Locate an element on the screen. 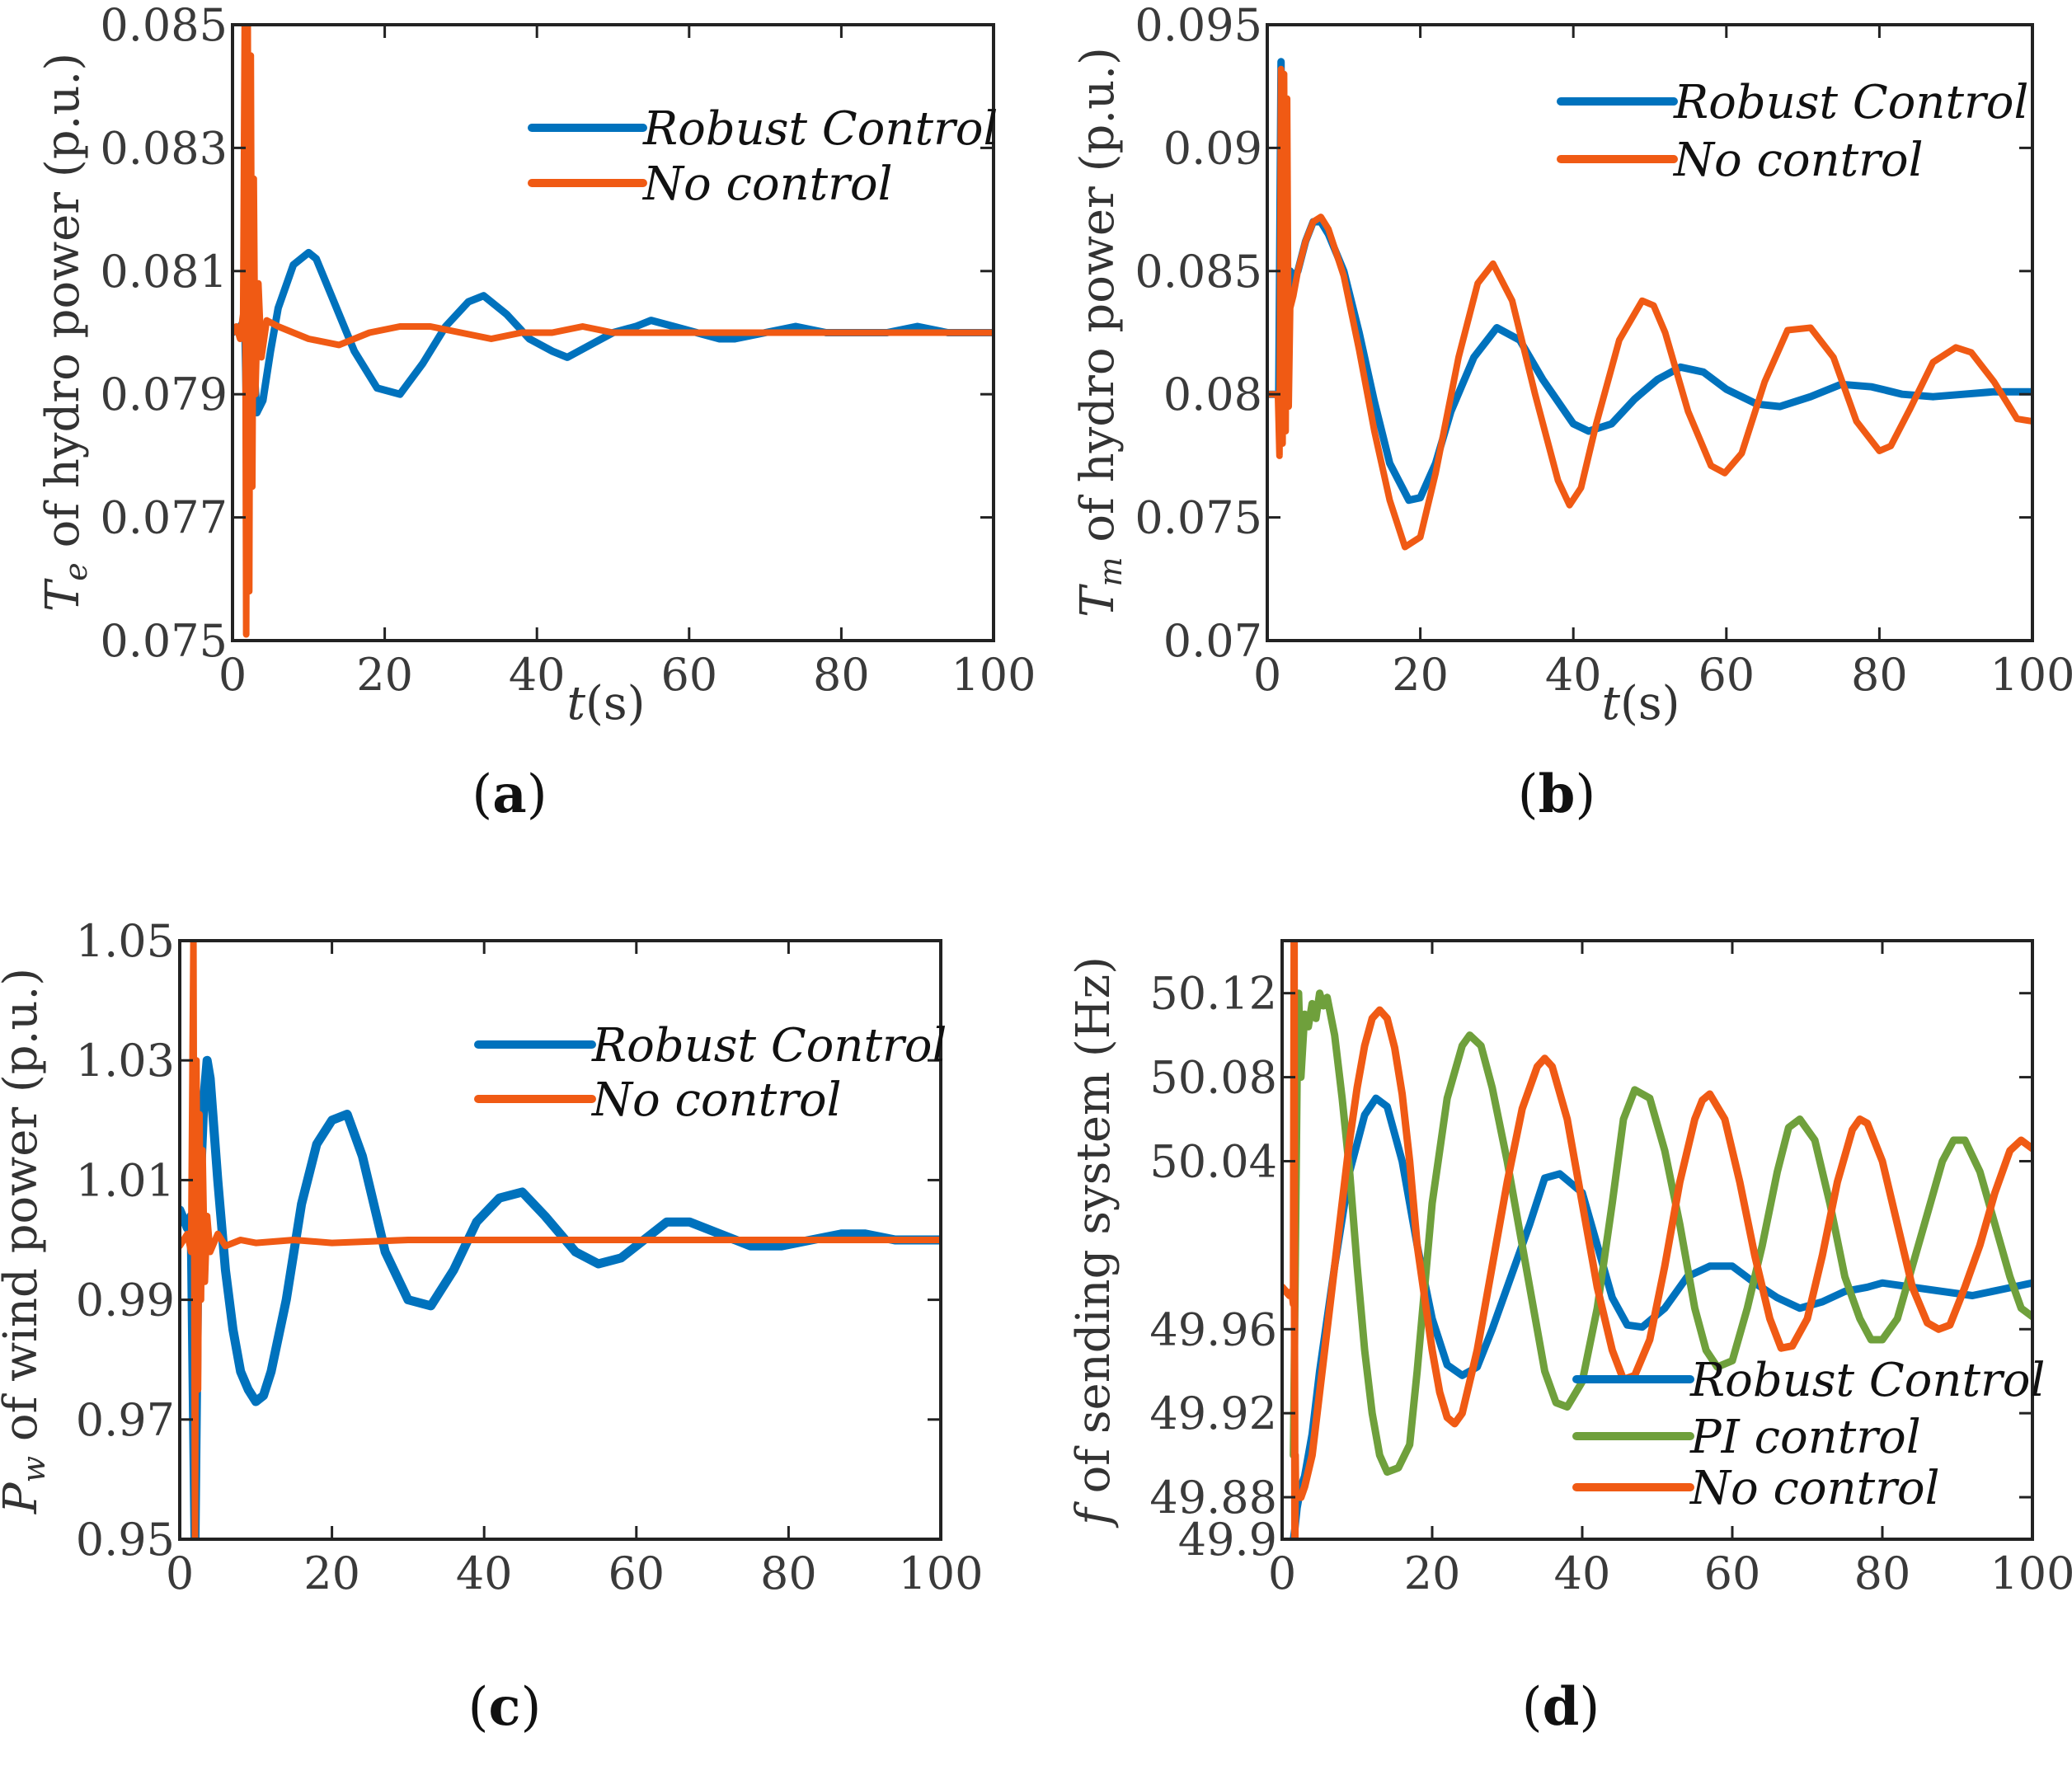 This screenshot has height=1775, width=2072. y-tick-label: 0.083 is located at coordinates (164, 148).